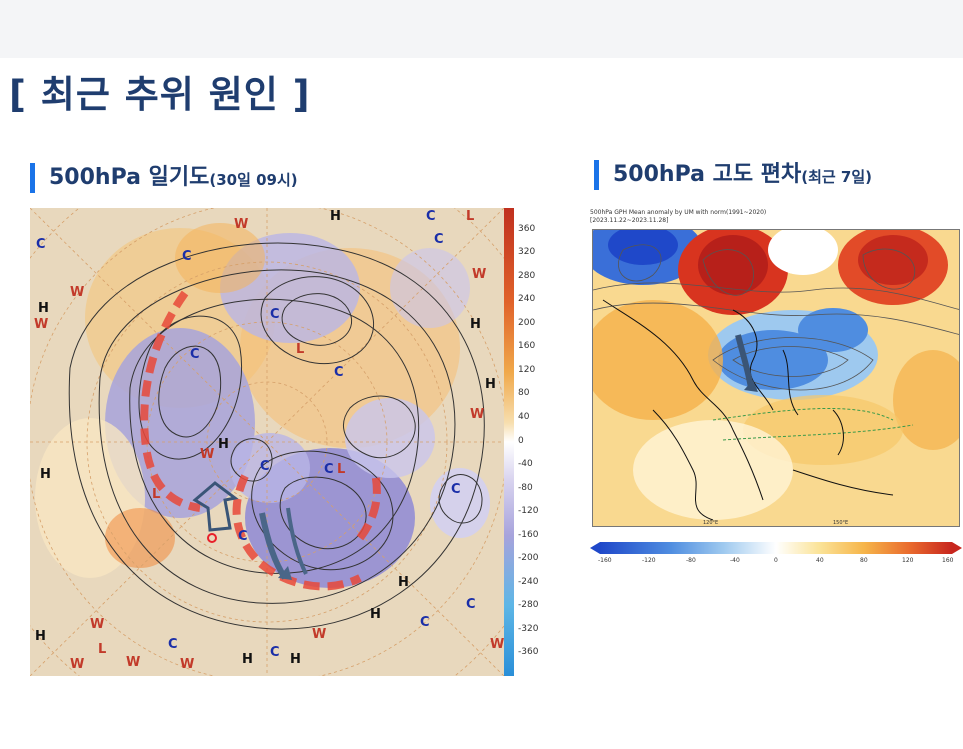 This screenshot has width=963, height=749. I want to click on lon-label: 120°E, so click(710, 523).